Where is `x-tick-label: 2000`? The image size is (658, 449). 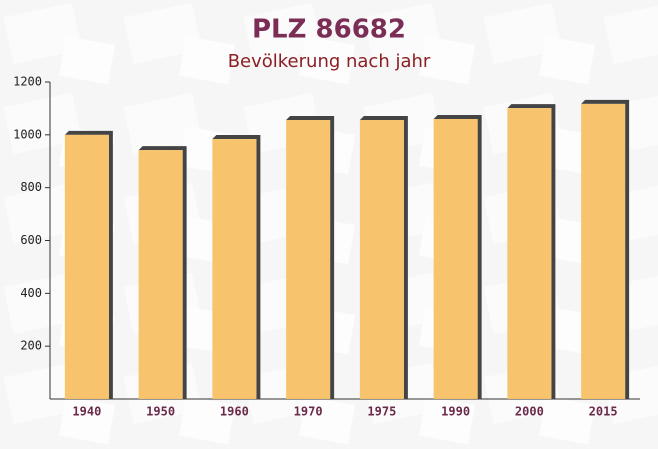
x-tick-label: 2000 is located at coordinates (529, 412).